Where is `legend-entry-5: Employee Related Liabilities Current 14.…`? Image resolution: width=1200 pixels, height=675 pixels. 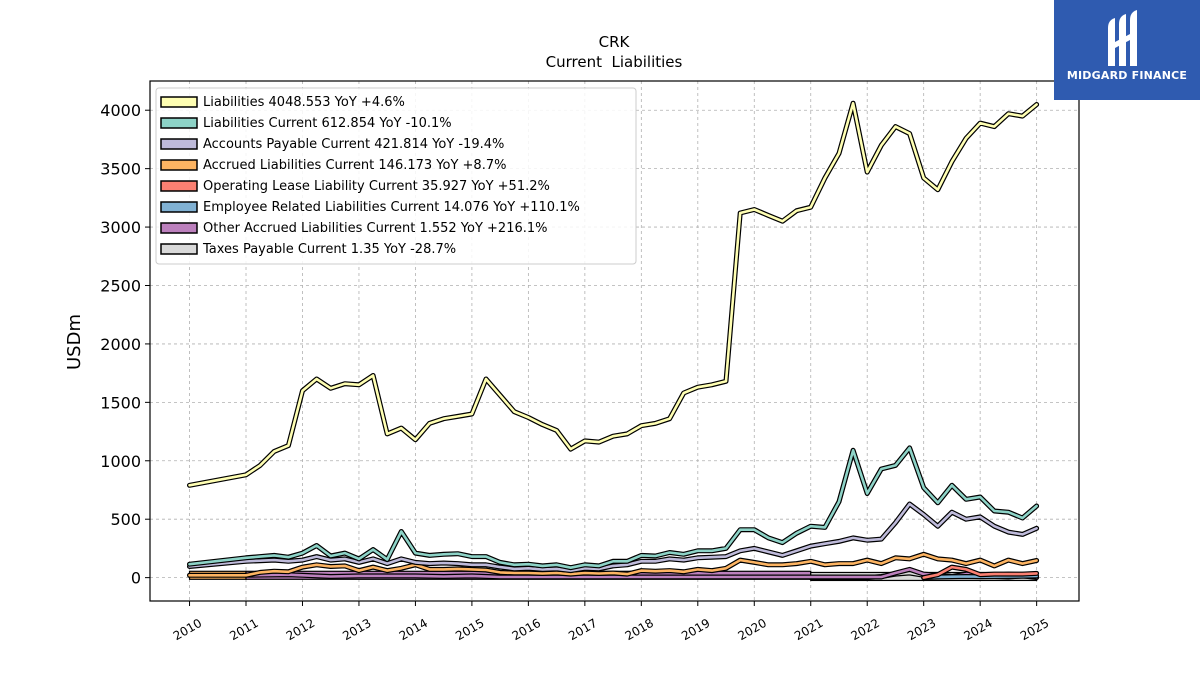
legend-entry-5: Employee Related Liabilities Current 14.… is located at coordinates (370, 207).